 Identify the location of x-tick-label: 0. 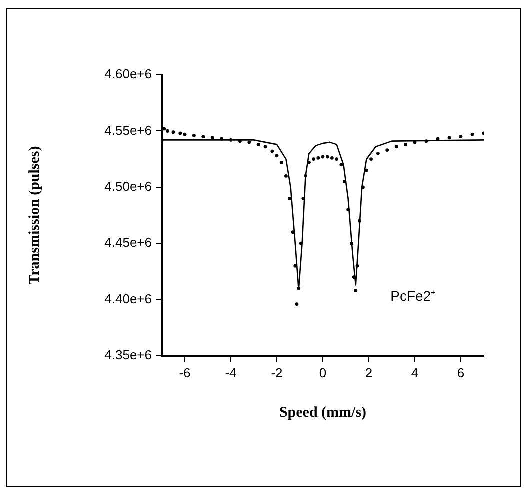
(323, 372).